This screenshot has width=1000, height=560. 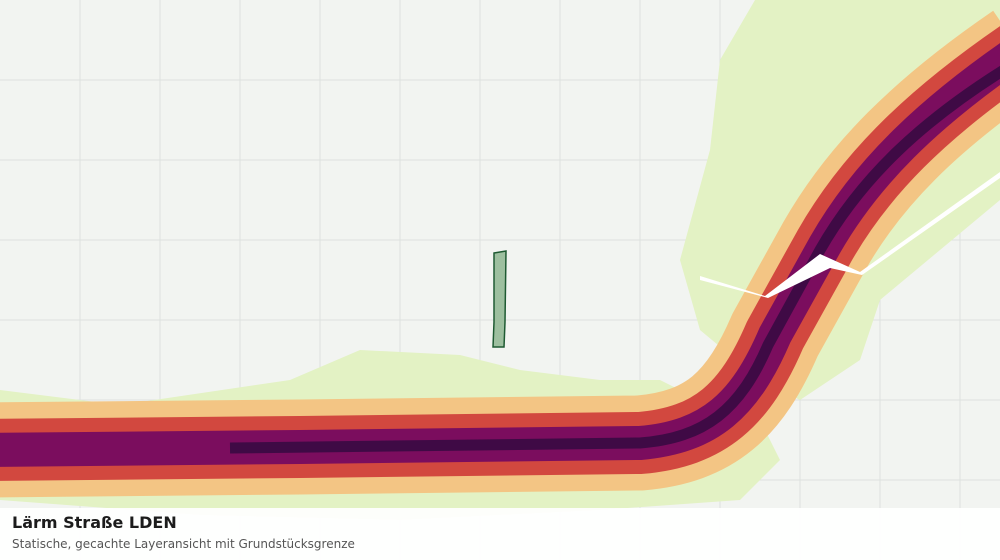 I want to click on layer-title: Lärm Straße LDEN, so click(x=94, y=522).